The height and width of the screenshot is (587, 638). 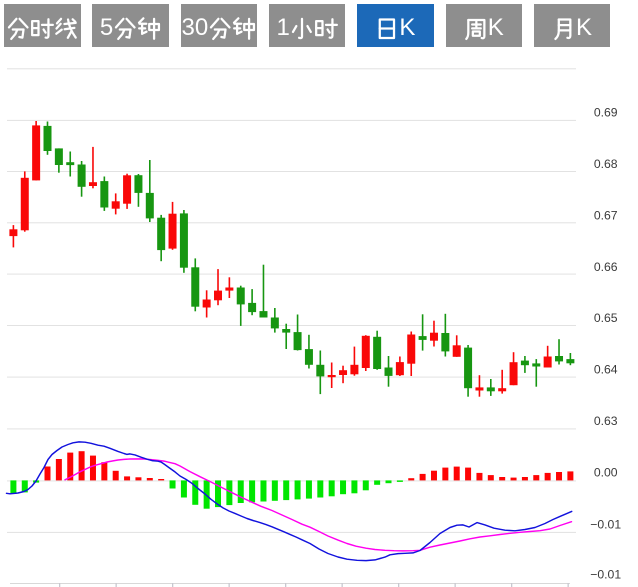 I want to click on svg-text: 0.67, so click(x=606, y=215).